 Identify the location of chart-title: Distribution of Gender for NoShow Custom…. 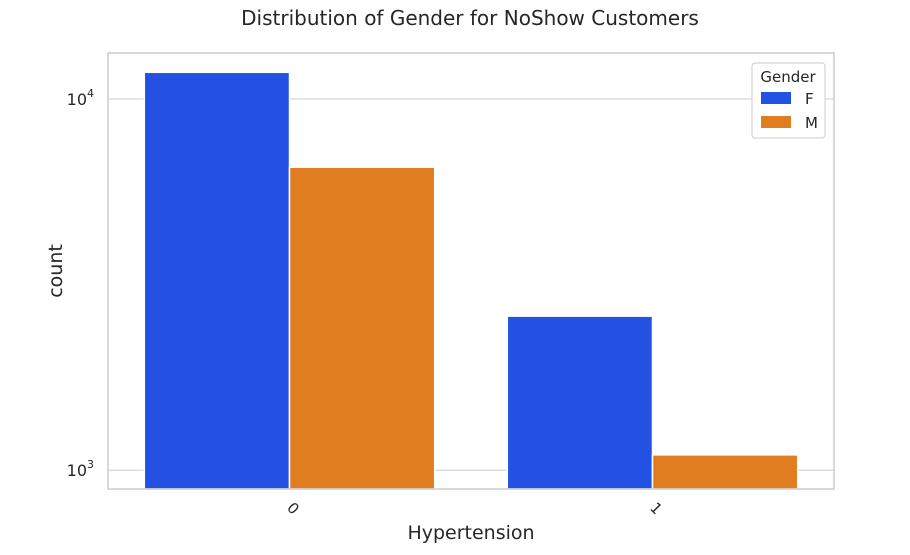
(470, 18).